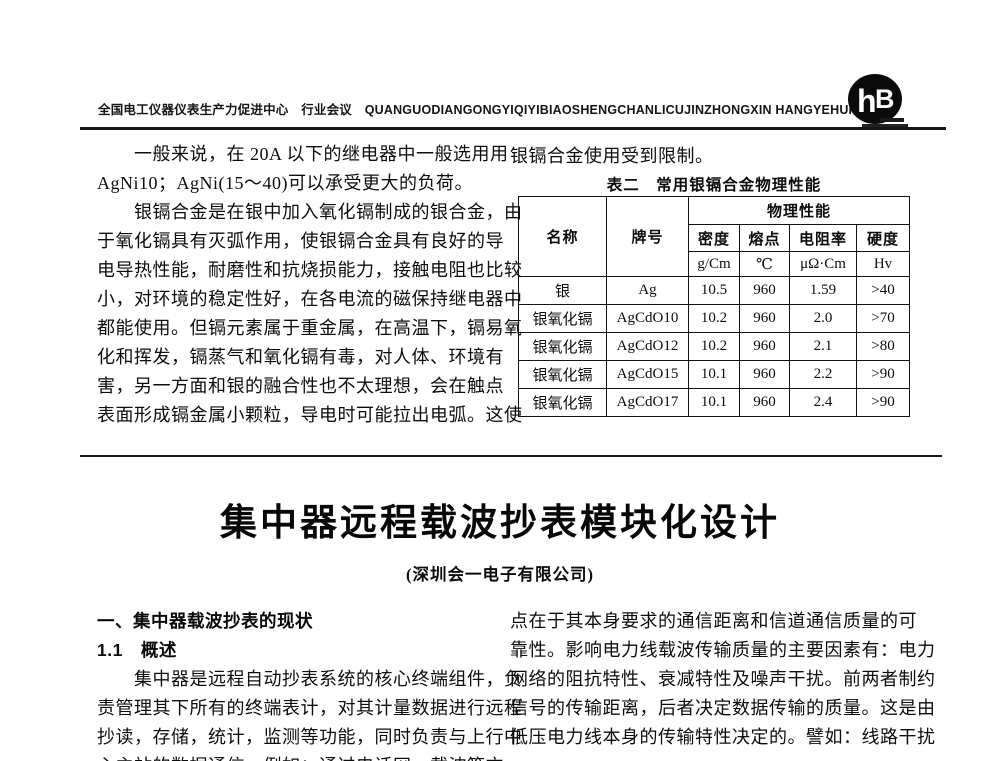  I want to click on body-line: 电导热性能，耐磨性和抗烧损能力，接触电阻也比较, so click(310, 270).